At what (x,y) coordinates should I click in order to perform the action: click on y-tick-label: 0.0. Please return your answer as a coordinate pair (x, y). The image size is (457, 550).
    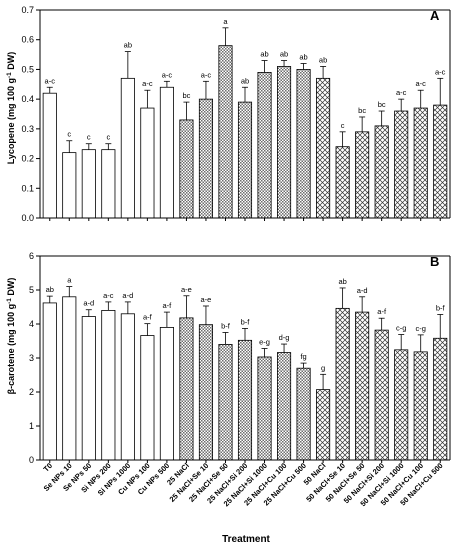
    Looking at the image, I should click on (27, 218).